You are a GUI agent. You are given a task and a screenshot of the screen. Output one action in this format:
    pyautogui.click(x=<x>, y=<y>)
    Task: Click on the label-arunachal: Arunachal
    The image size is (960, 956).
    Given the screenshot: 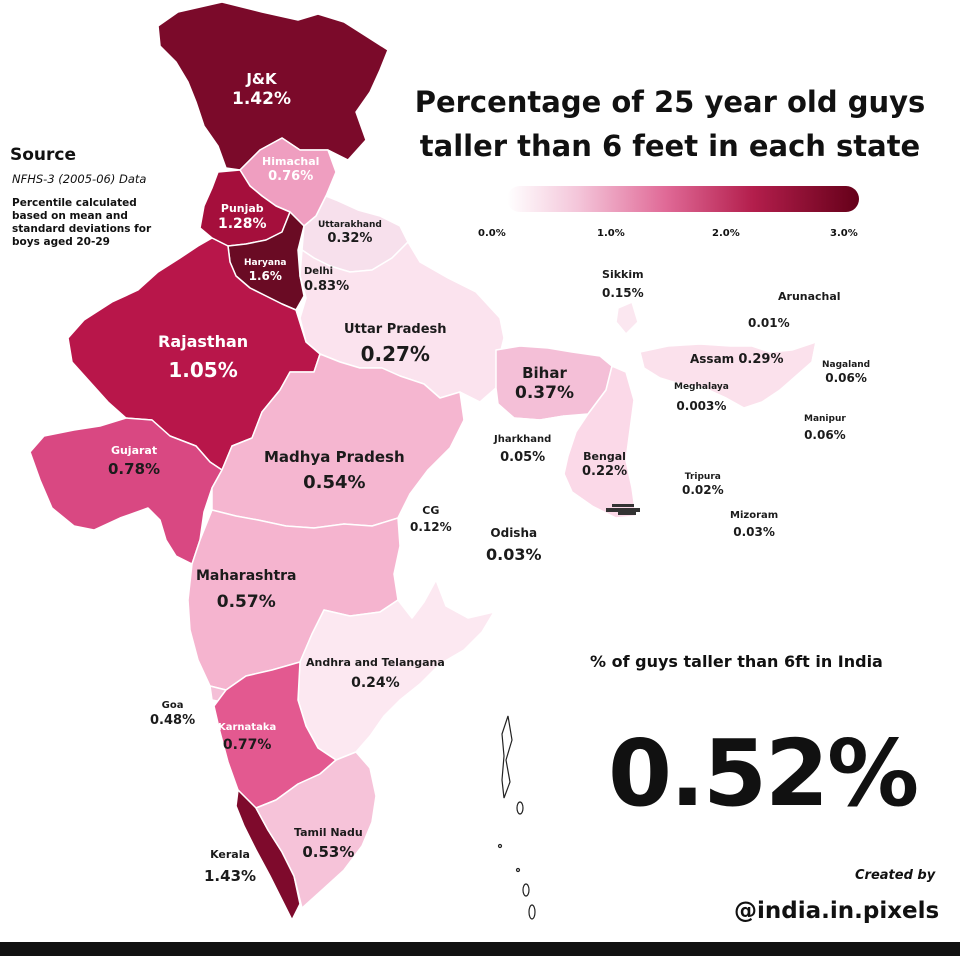 What is the action you would take?
    pyautogui.click(x=809, y=297)
    